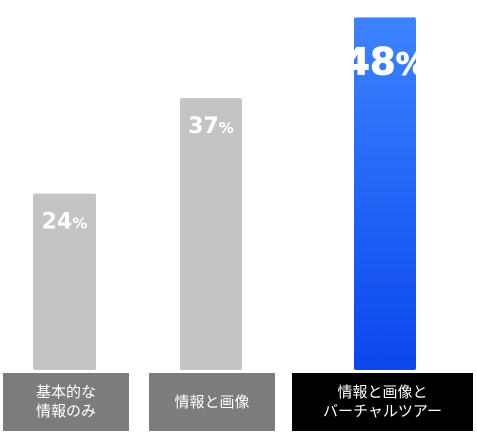  Describe the element at coordinates (211, 126) in the screenshot. I see `bar-2-value-label: 37%` at that location.